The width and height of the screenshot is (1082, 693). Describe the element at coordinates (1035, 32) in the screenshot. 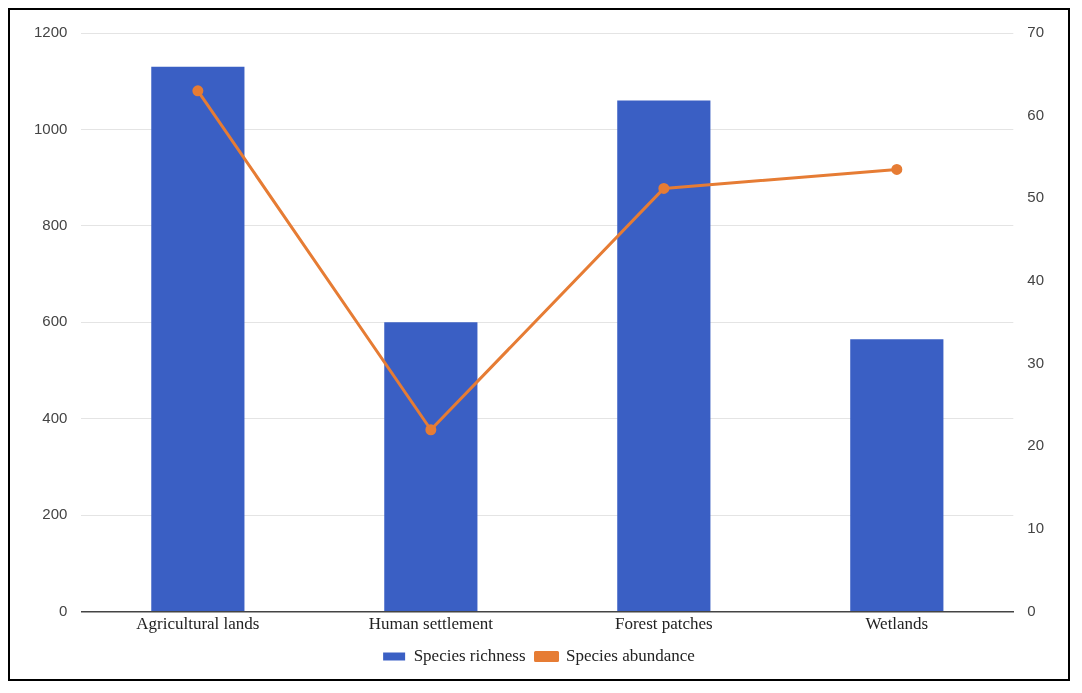

I see `y2-tick-label: 70` at that location.